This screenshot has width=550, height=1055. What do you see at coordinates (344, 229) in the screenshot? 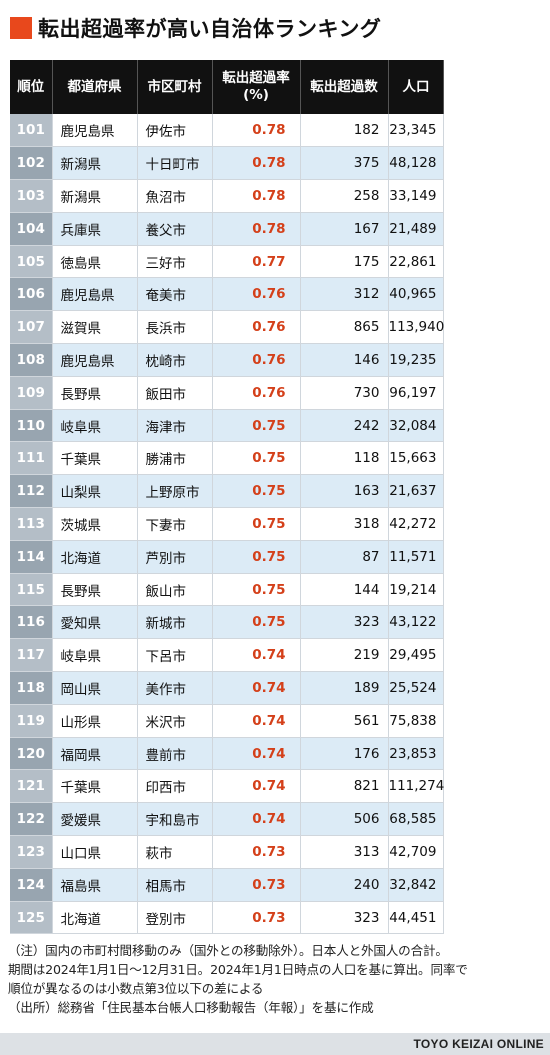
I see `net-outflow-cell: 167` at bounding box center [344, 229].